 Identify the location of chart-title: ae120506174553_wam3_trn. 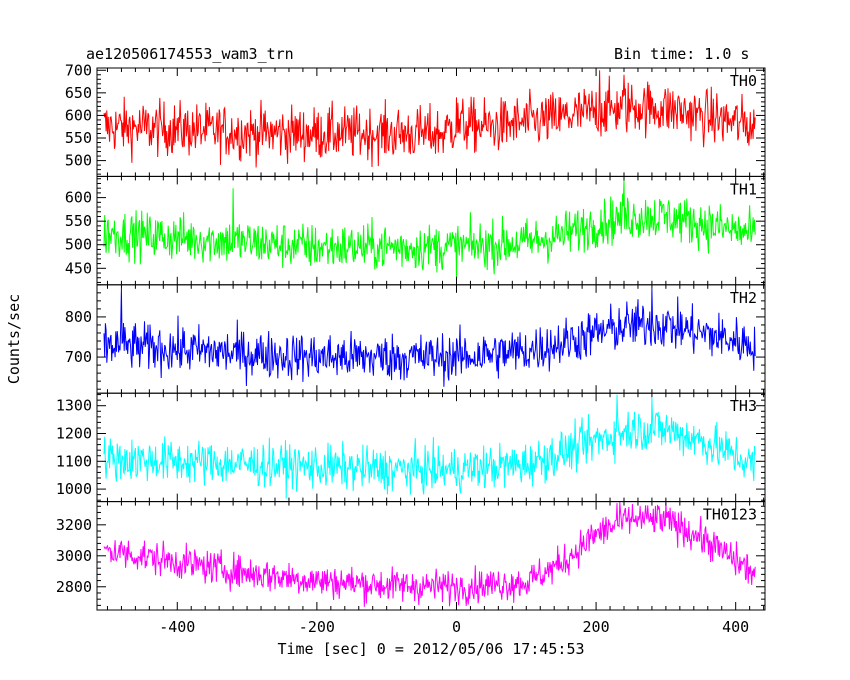
(190, 54).